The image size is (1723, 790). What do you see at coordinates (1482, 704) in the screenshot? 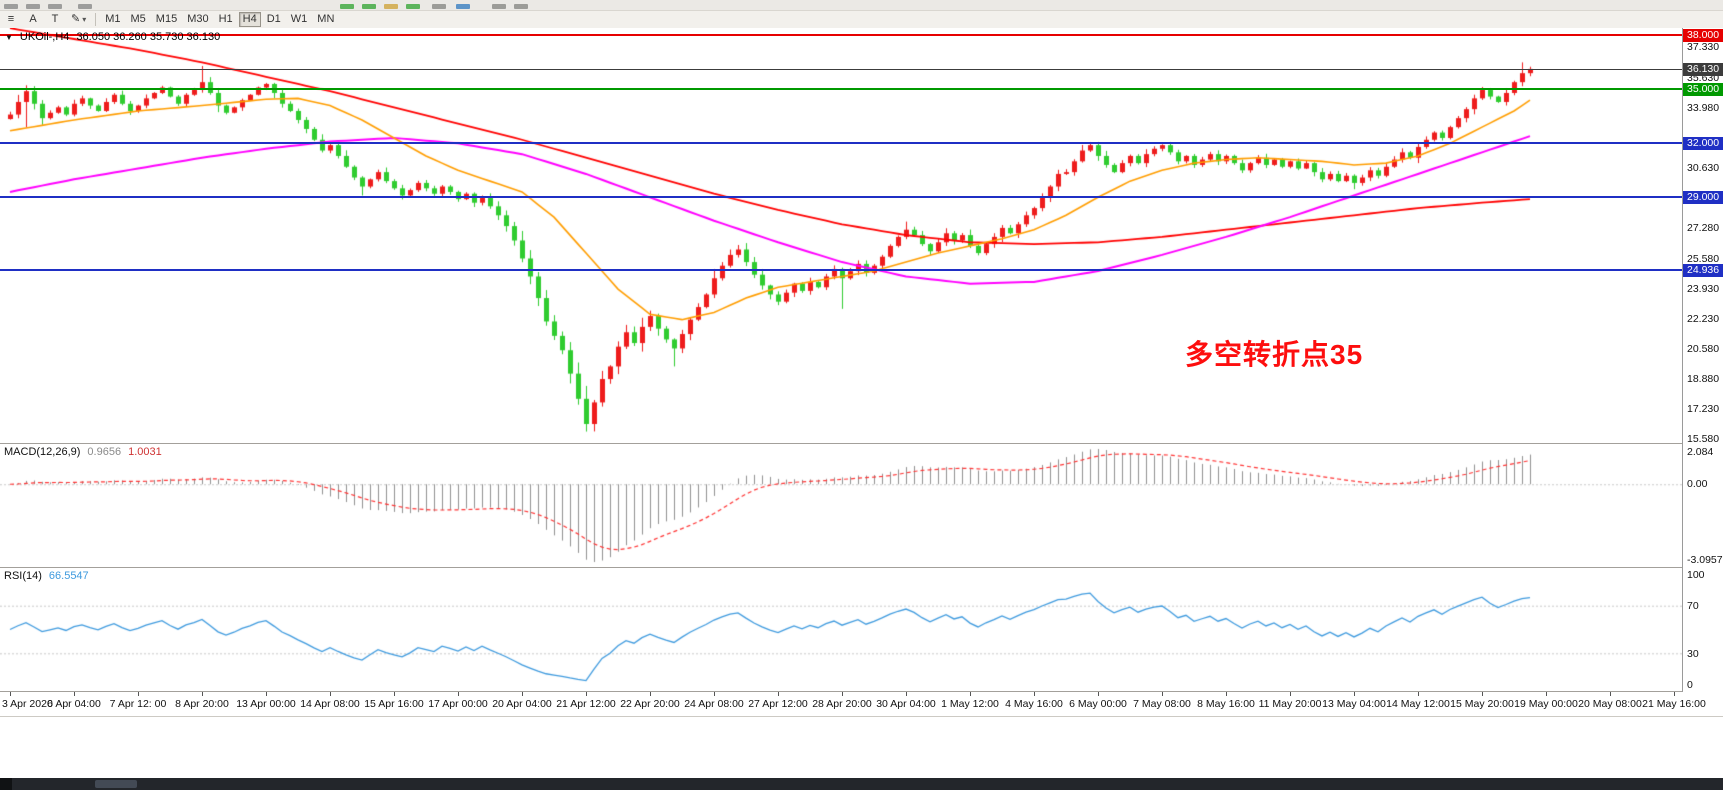
I see `time-label: 15 May 20:00` at bounding box center [1482, 704].